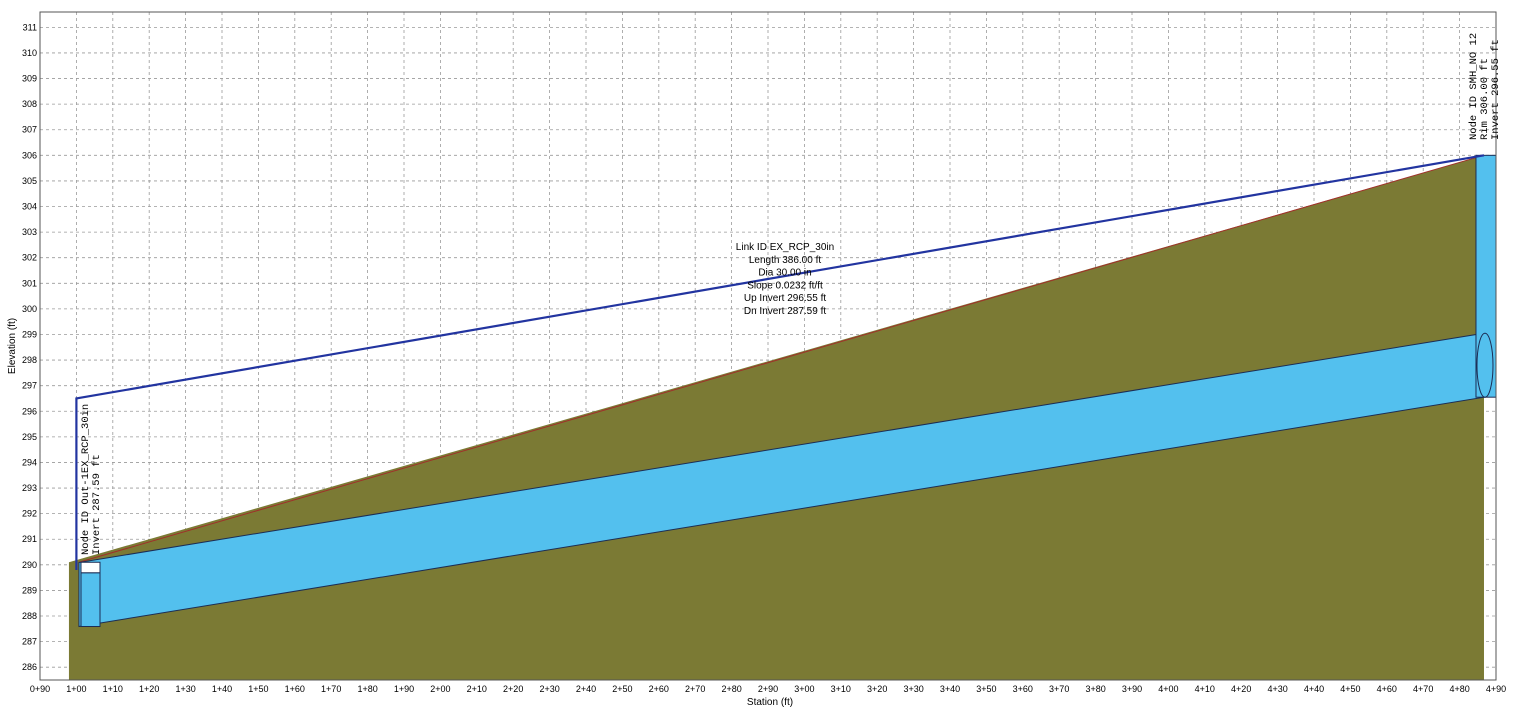  I want to click on outfall-node-box, so click(90, 600).